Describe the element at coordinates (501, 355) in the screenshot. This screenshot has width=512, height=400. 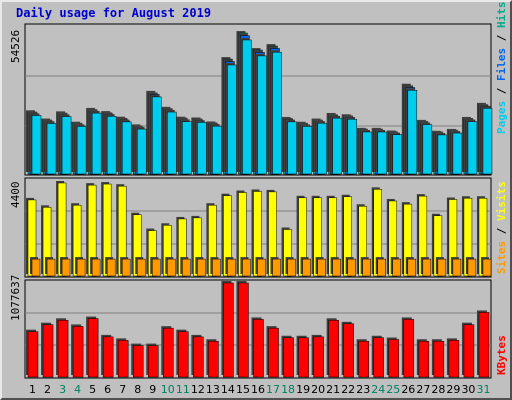
I see `legend-bottom: KBytes` at that location.